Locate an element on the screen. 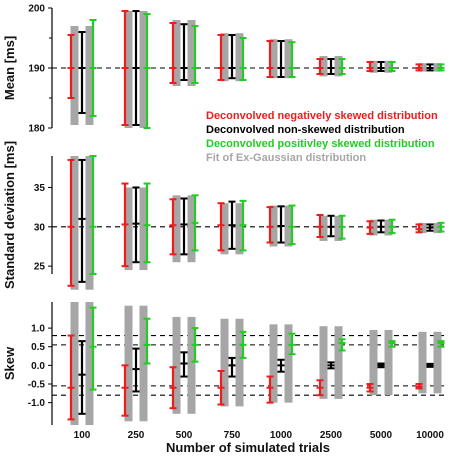  x-tick-label: 250 is located at coordinates (136, 435).